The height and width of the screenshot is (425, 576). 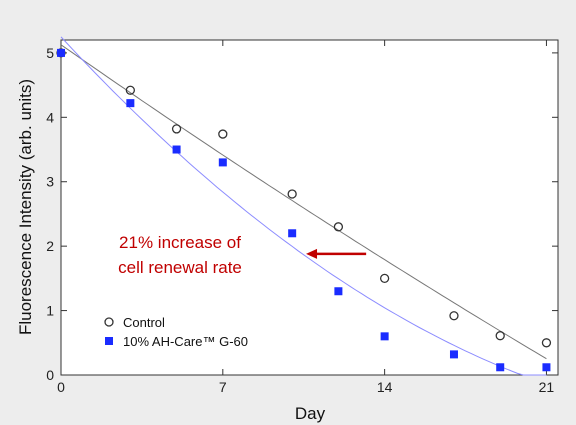 I want to click on annotation-line-1: 21% increase of, so click(x=180, y=242).